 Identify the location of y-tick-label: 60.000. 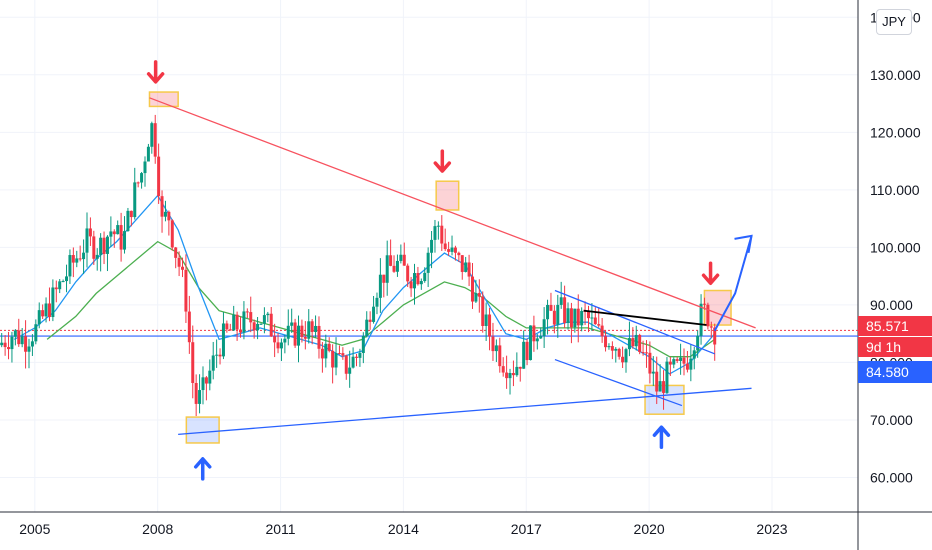
(891, 477).